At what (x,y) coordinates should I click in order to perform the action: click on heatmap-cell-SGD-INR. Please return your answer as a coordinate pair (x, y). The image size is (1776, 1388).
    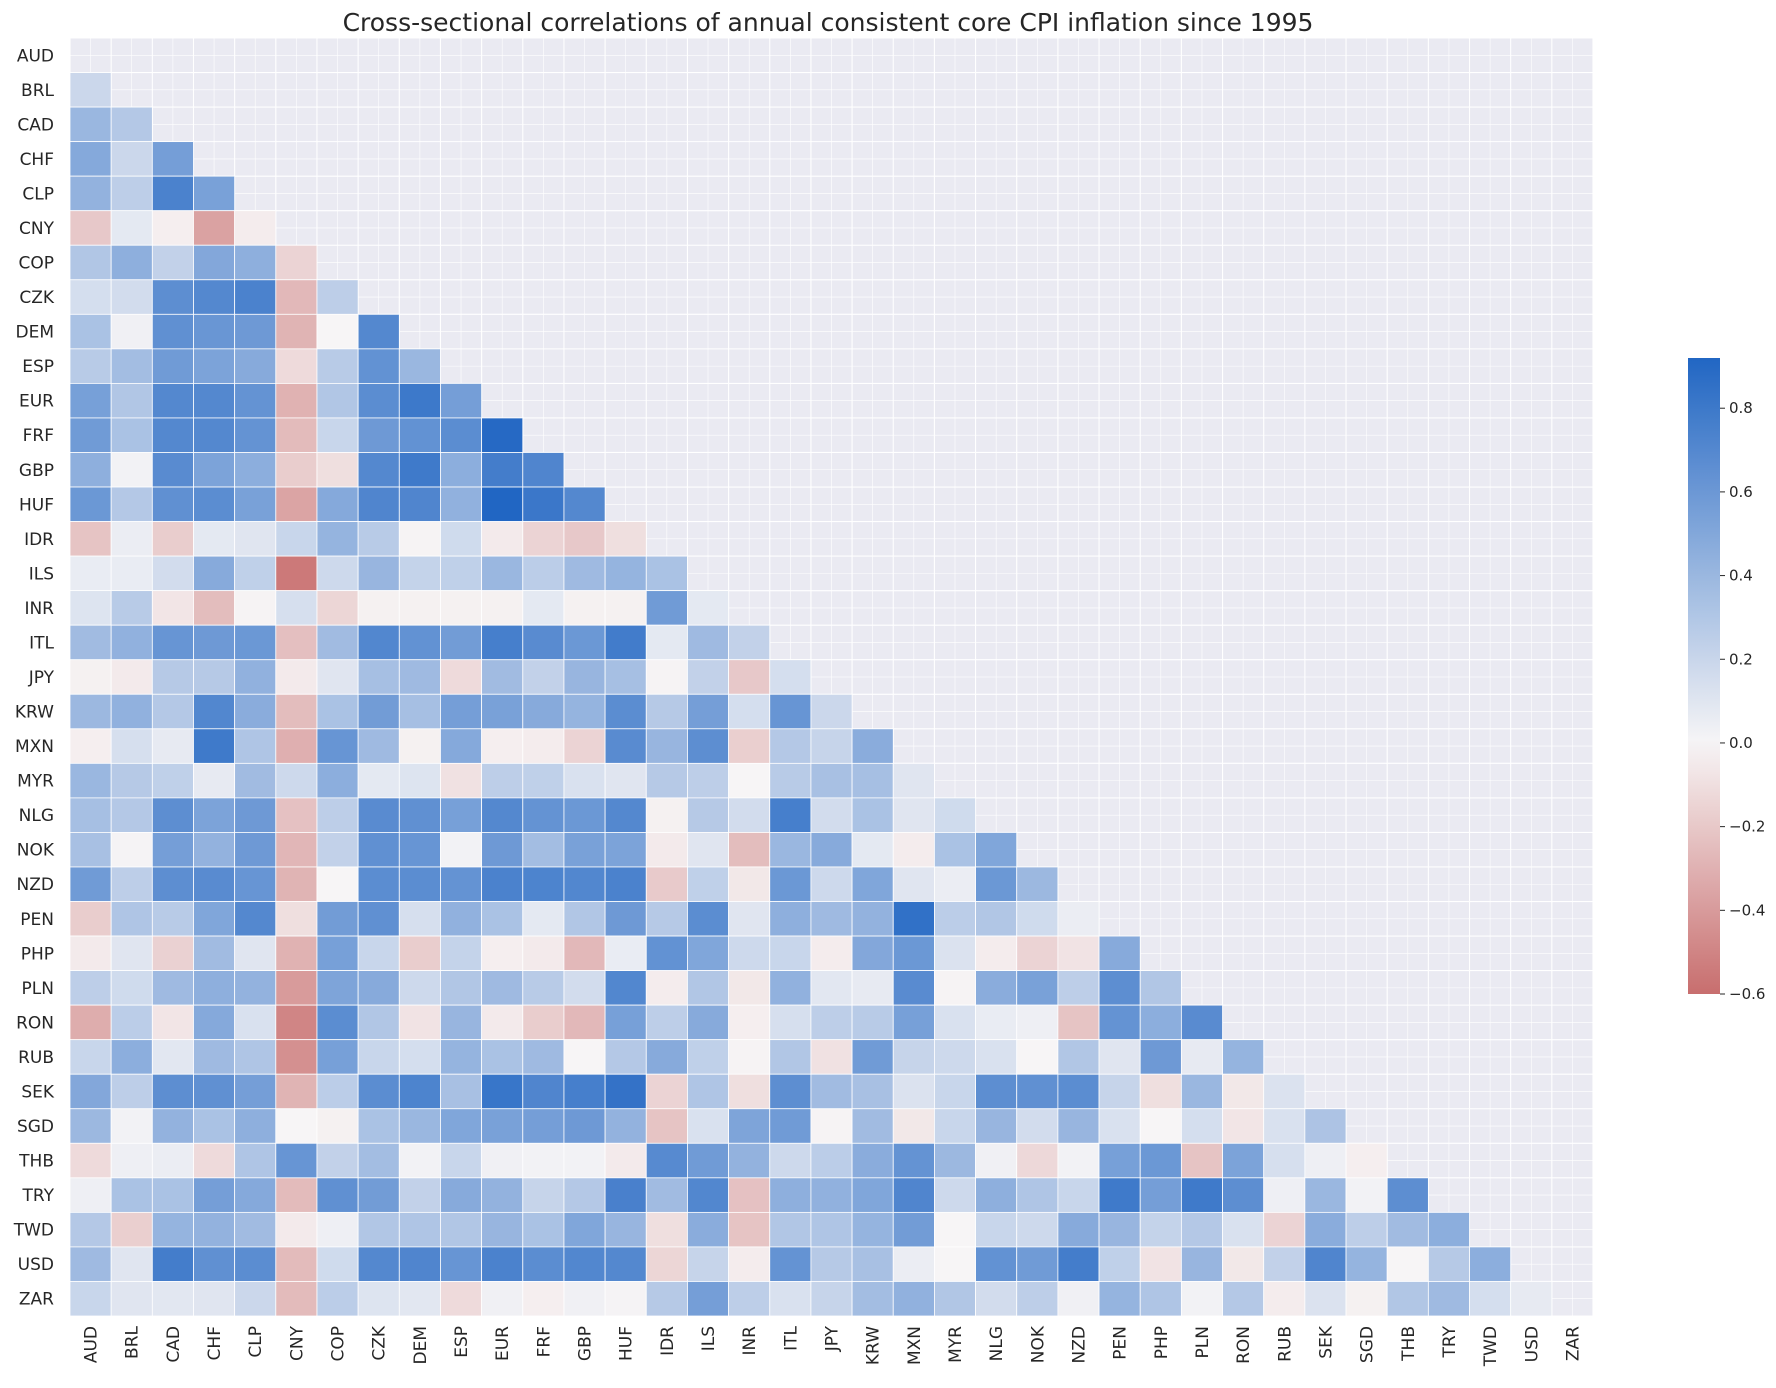
    Looking at the image, I should click on (749, 1126).